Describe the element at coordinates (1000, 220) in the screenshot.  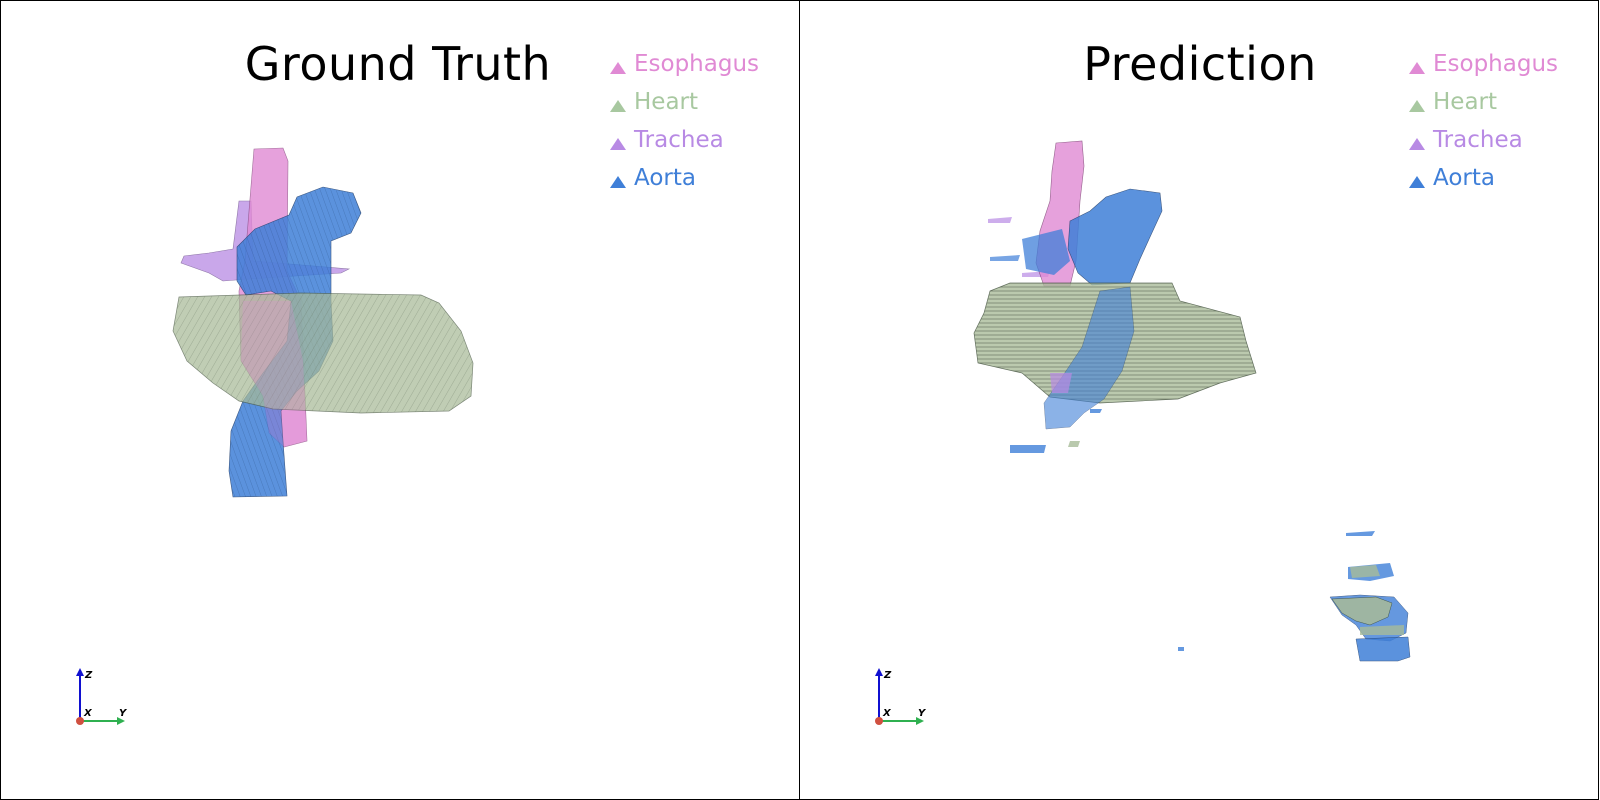
I see `trachea-mesh` at that location.